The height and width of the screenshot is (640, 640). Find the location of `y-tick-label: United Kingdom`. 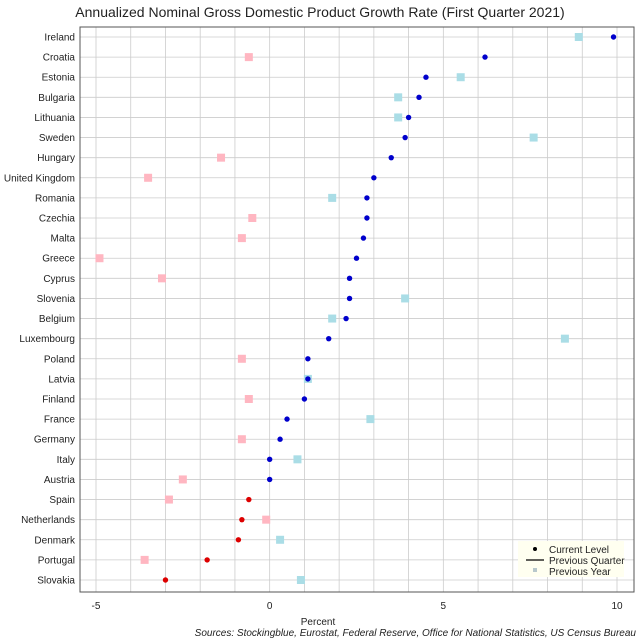

y-tick-label: United Kingdom is located at coordinates (39, 178).